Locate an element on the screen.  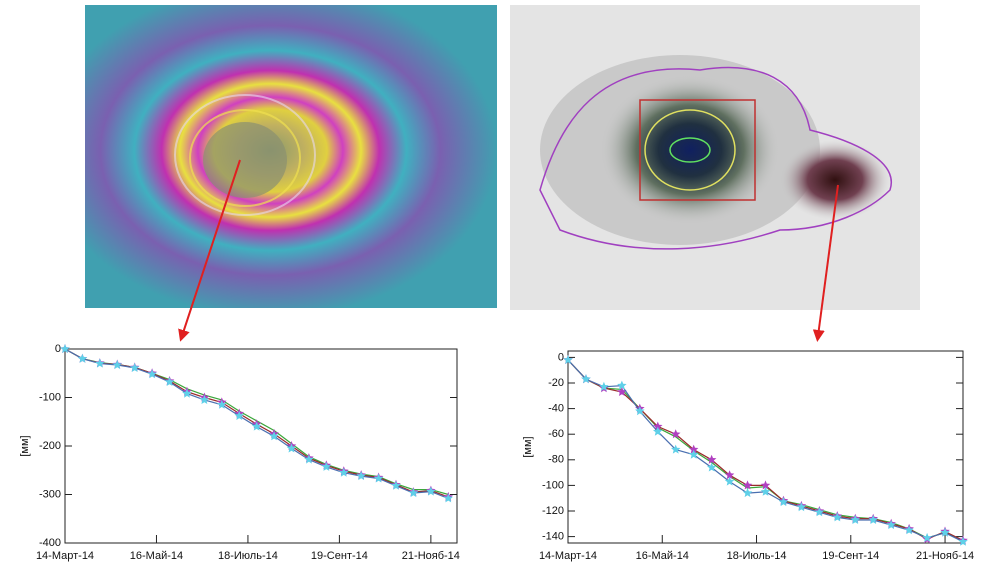
y-tick-label: -80 is located at coordinates (556, 460).